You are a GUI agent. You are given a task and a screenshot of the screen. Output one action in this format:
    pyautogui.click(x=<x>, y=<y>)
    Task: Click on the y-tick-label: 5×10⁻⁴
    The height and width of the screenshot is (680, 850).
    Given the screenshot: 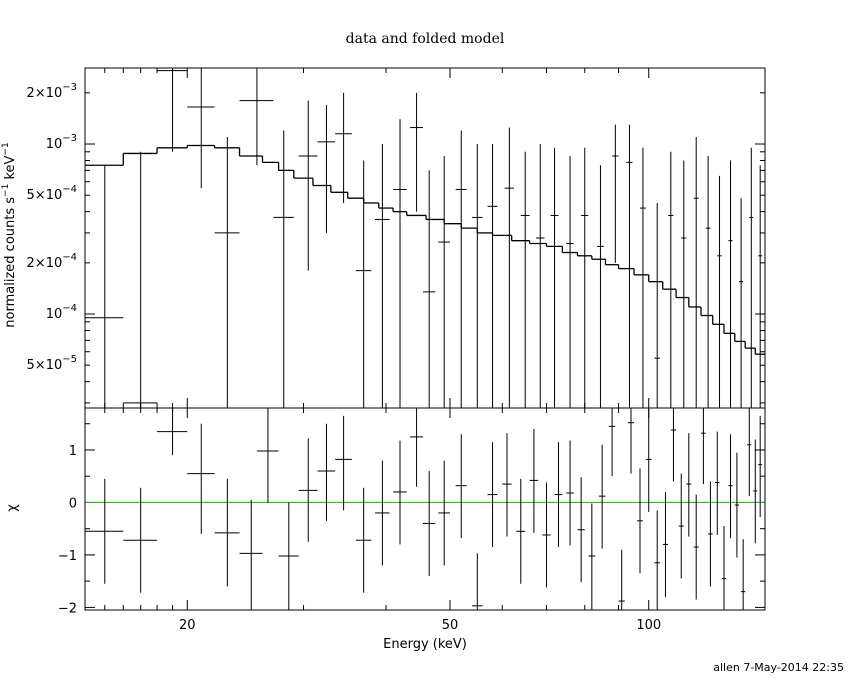 What is the action you would take?
    pyautogui.click(x=52, y=193)
    